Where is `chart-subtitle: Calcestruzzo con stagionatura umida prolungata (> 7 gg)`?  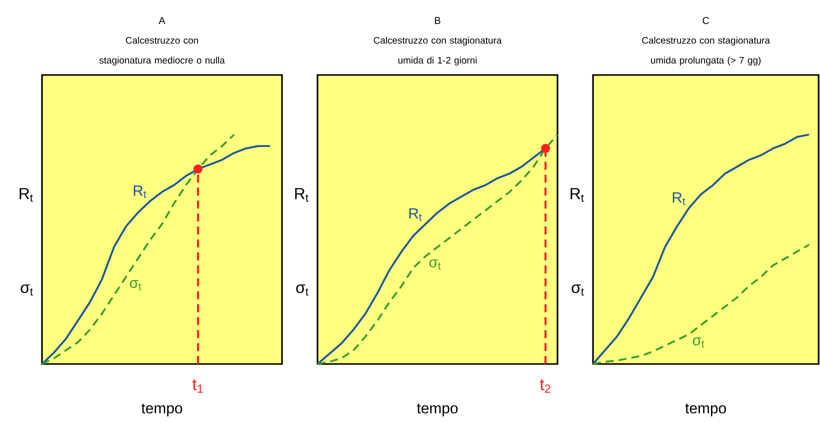 chart-subtitle: Calcestruzzo con stagionatura umida prolungata (> 7 gg) is located at coordinates (706, 51).